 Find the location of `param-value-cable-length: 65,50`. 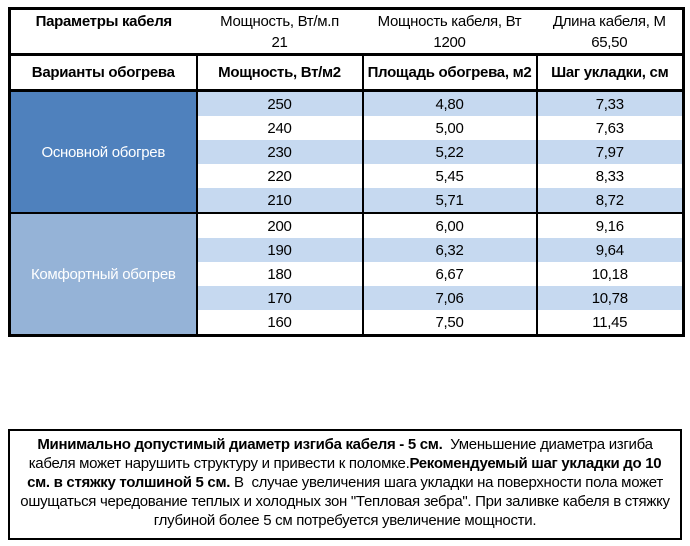

param-value-cable-length: 65,50 is located at coordinates (609, 42).